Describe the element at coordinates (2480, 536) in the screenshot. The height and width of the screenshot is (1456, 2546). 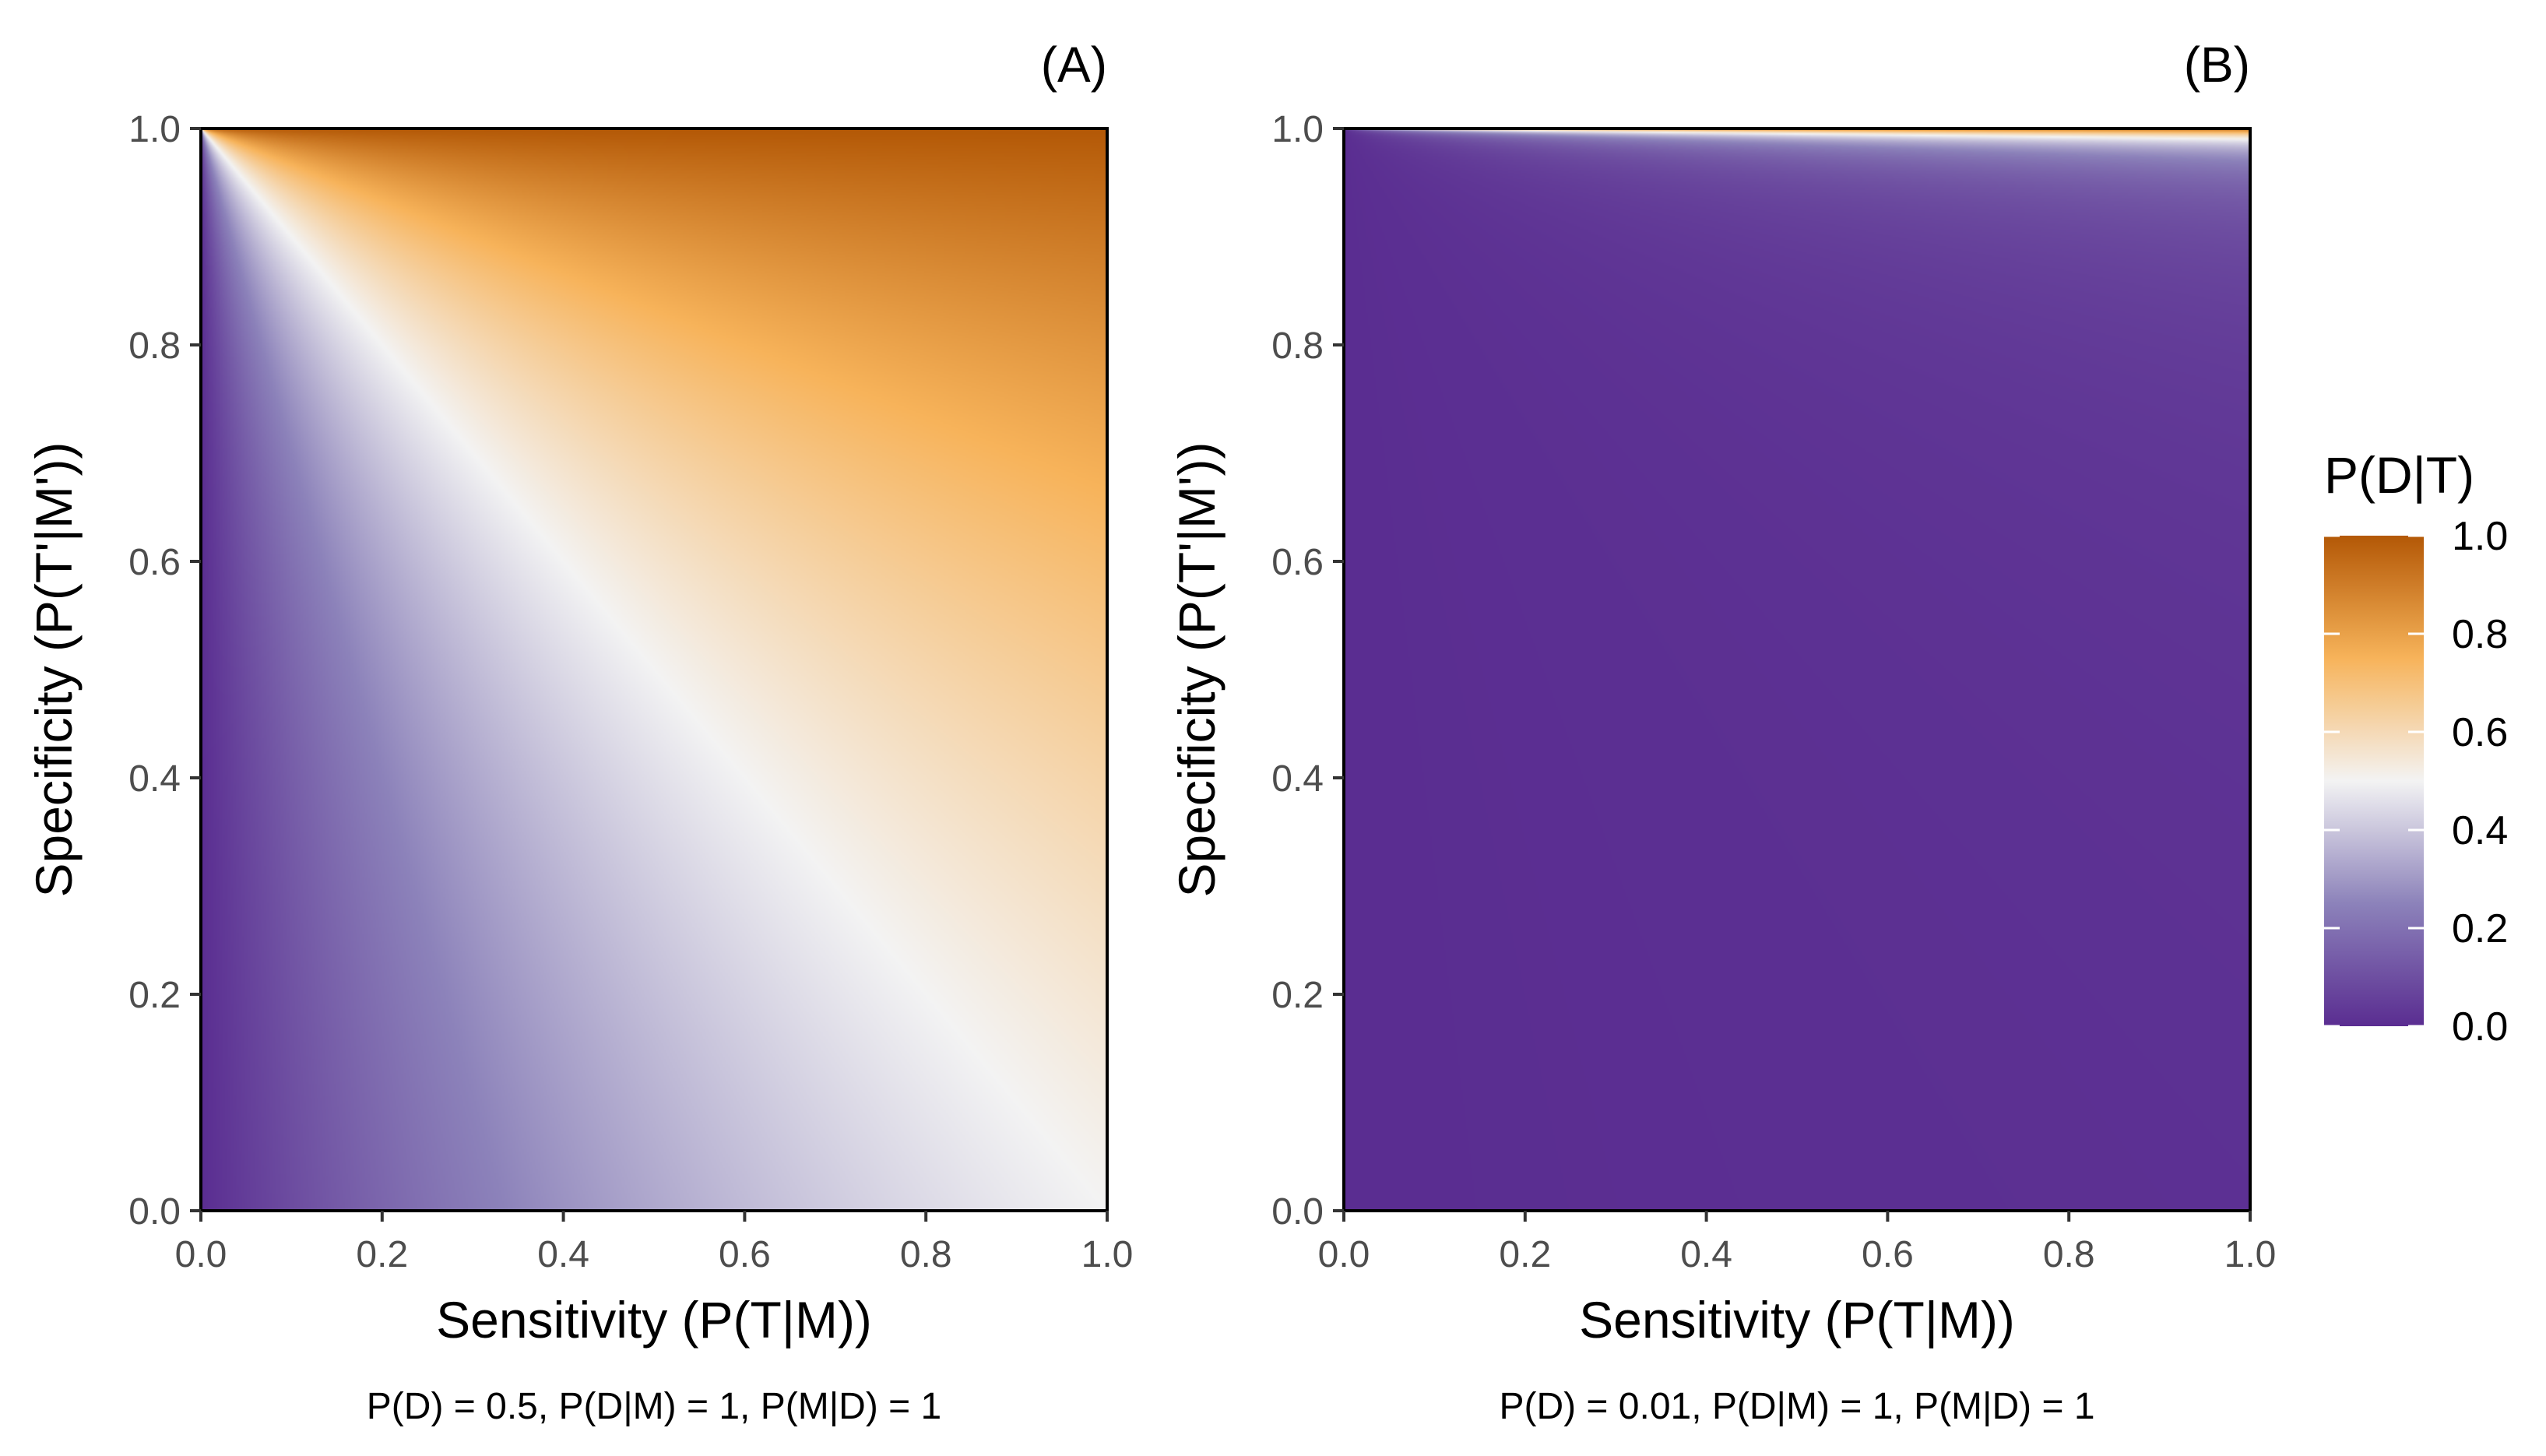
I see `colorbar-tick-label: 1.0` at that location.